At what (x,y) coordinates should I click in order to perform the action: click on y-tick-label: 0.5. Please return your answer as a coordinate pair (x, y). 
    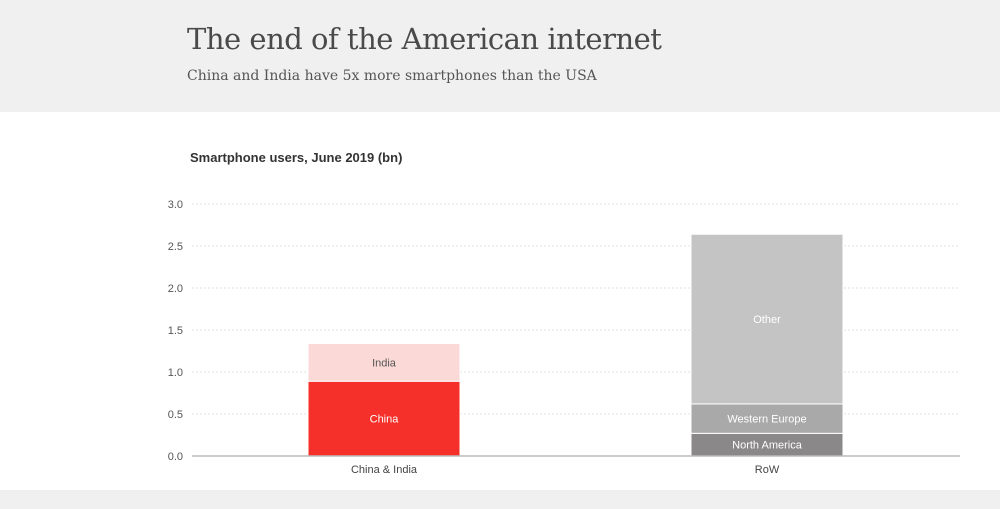
    Looking at the image, I should click on (175, 415).